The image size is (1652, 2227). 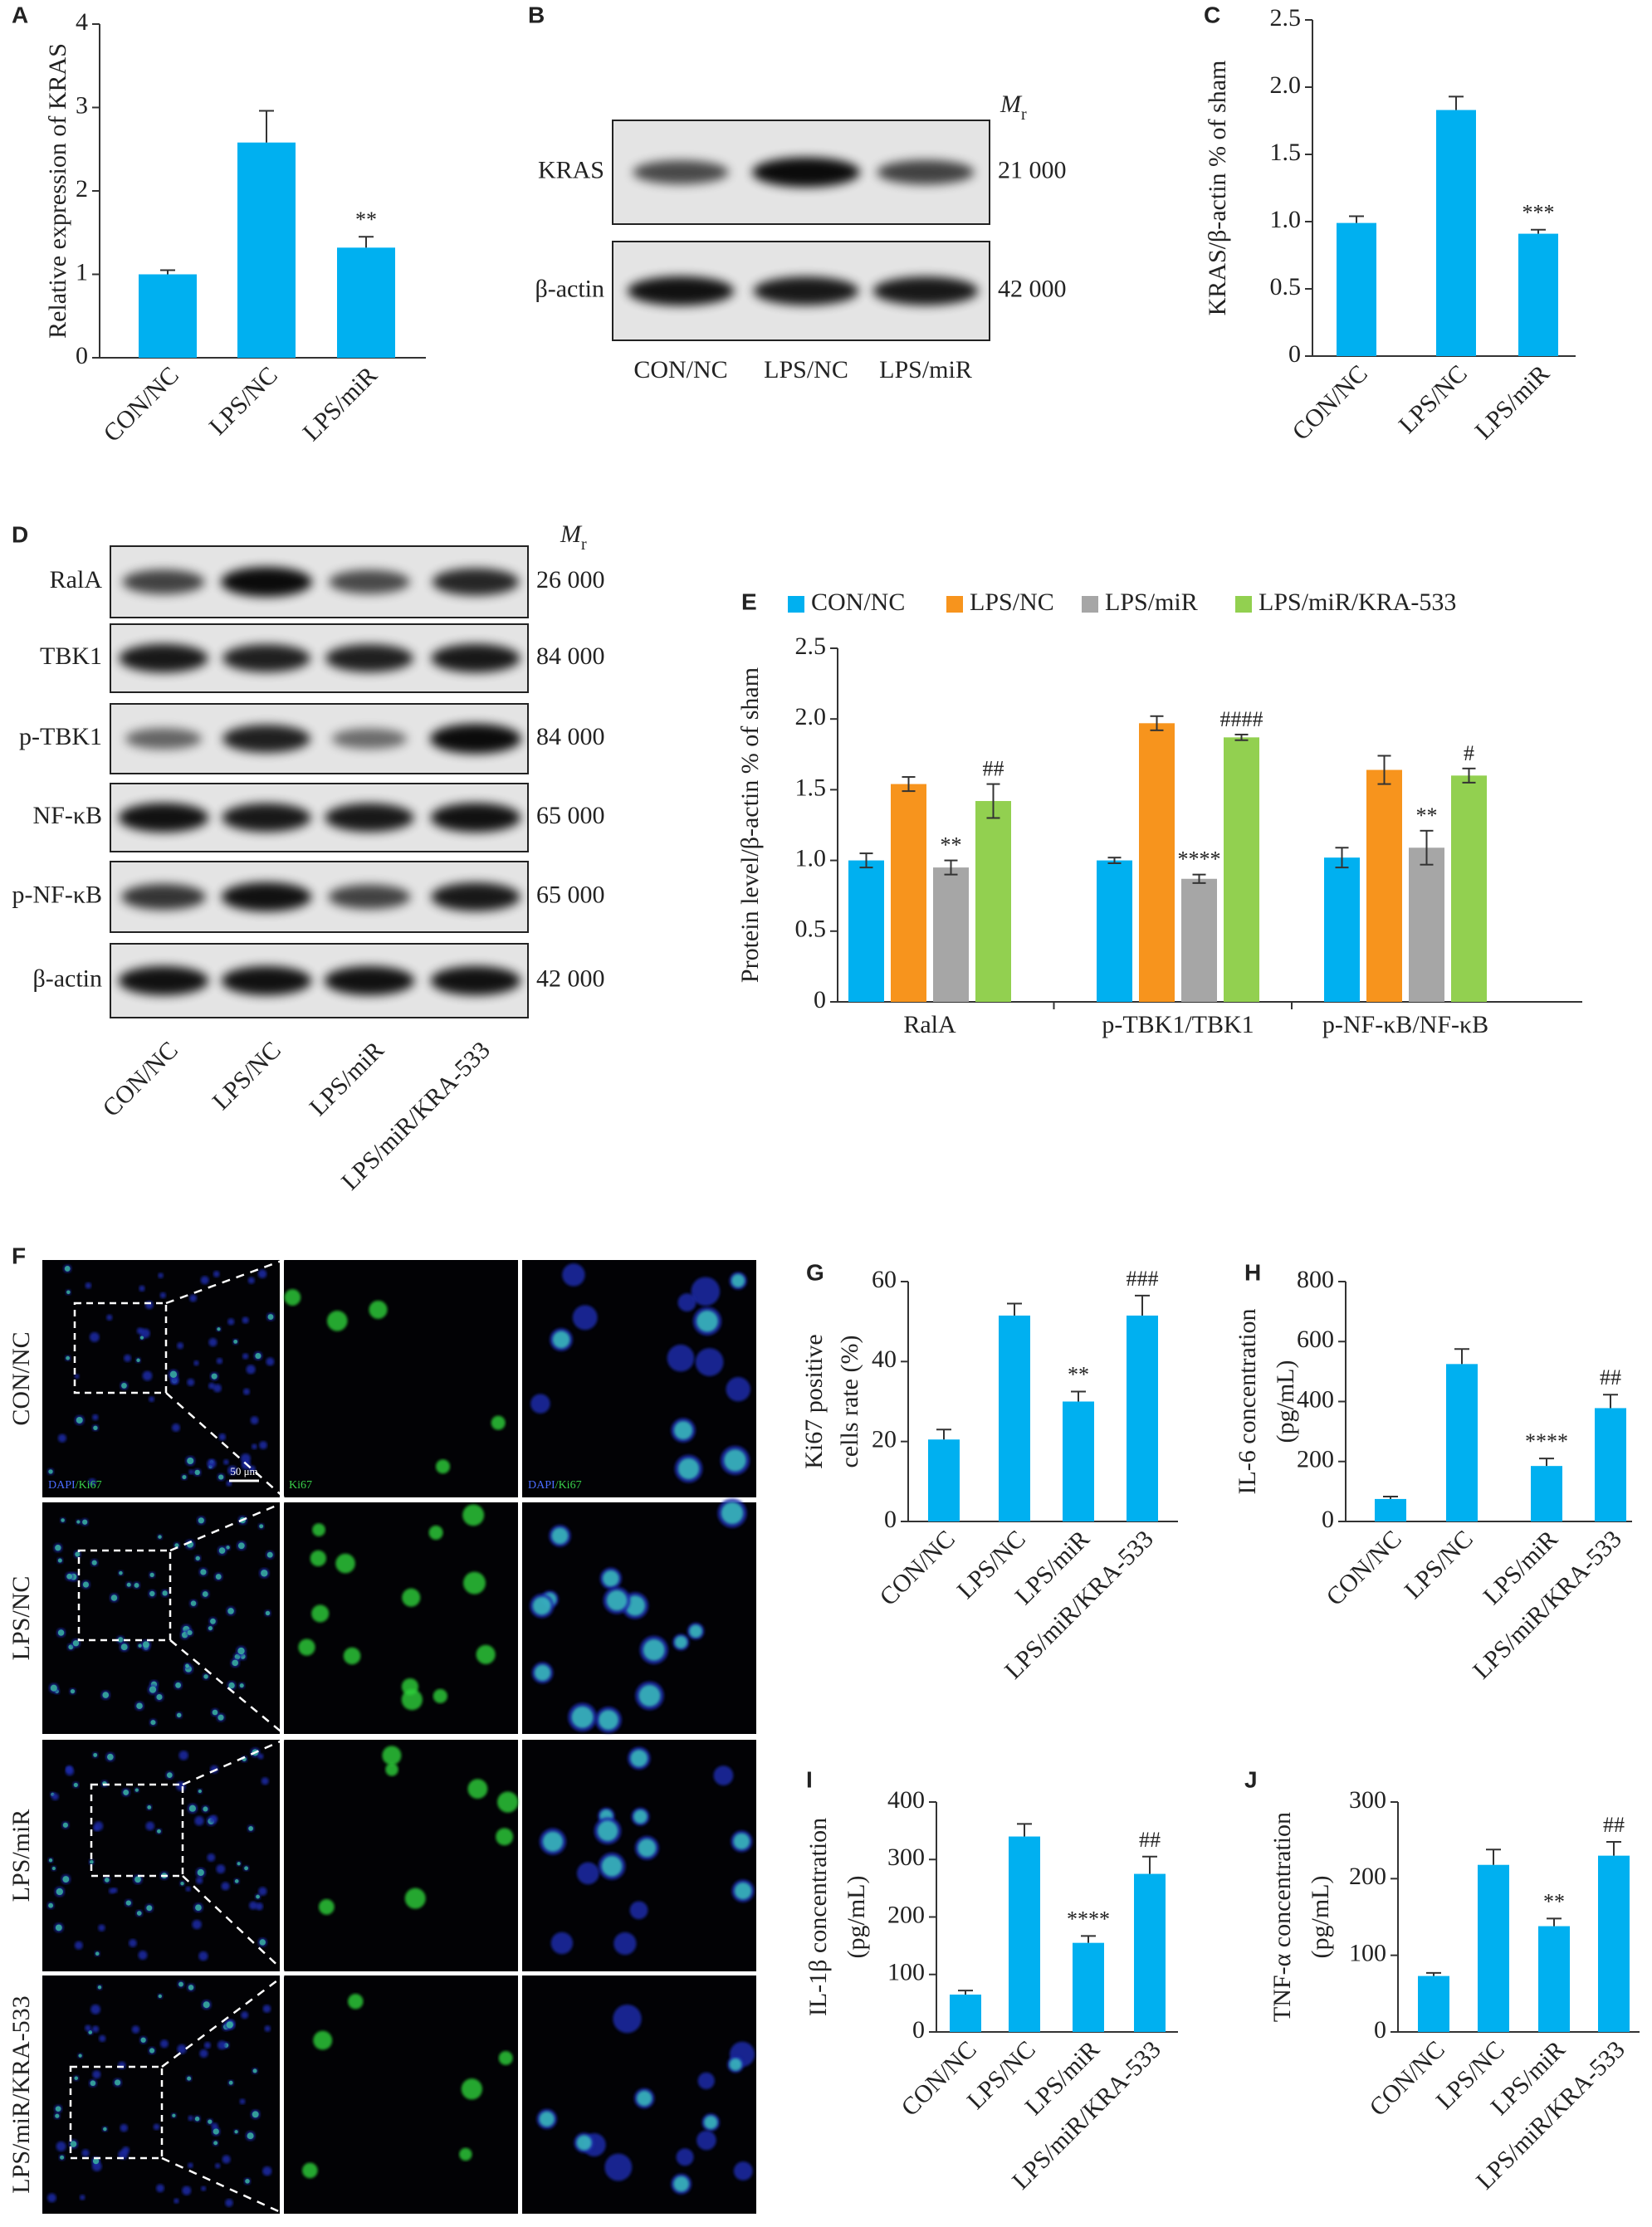 What do you see at coordinates (225, 1281) in the screenshot?
I see `zoom-line` at bounding box center [225, 1281].